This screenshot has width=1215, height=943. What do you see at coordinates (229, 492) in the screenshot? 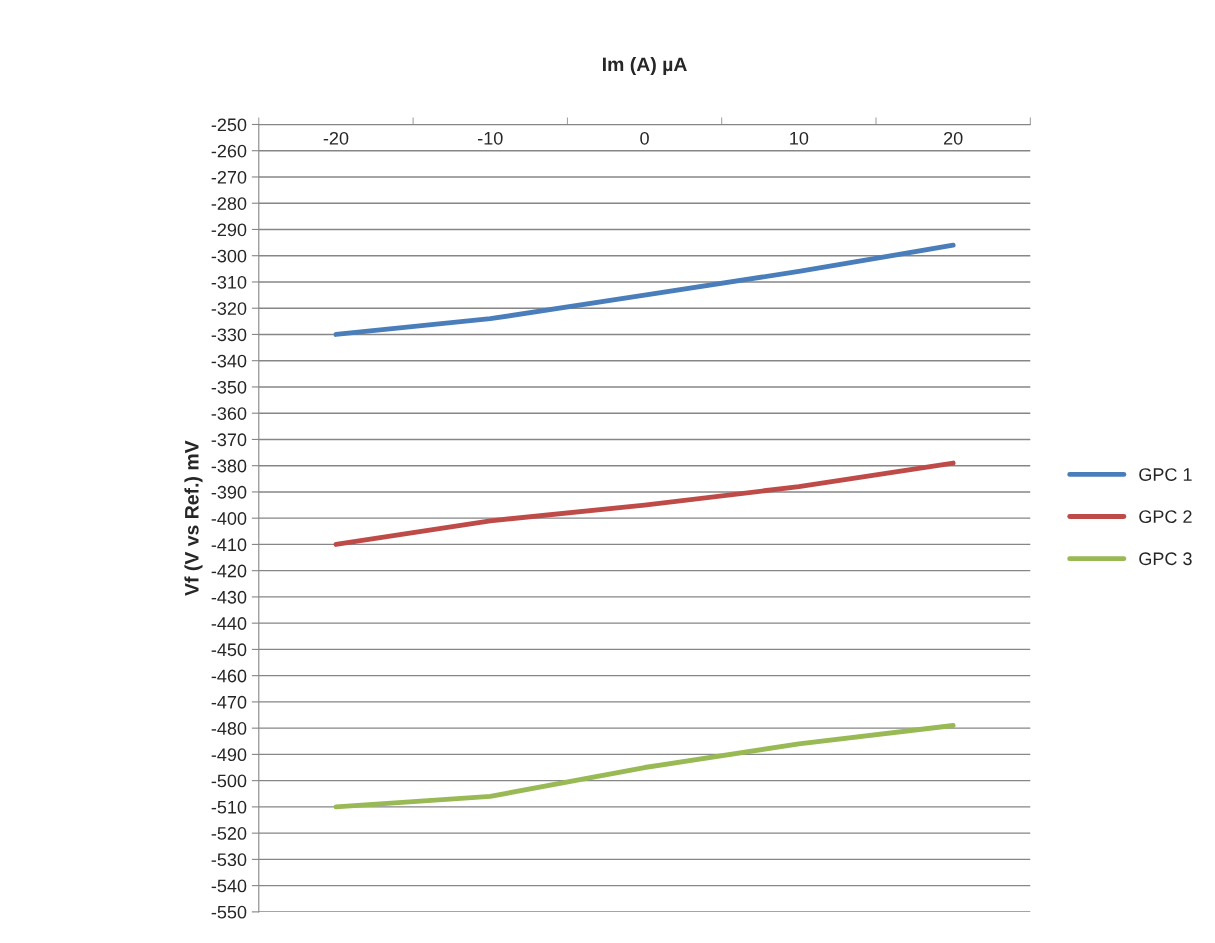
I see `y-tick-label: -390` at bounding box center [229, 492].